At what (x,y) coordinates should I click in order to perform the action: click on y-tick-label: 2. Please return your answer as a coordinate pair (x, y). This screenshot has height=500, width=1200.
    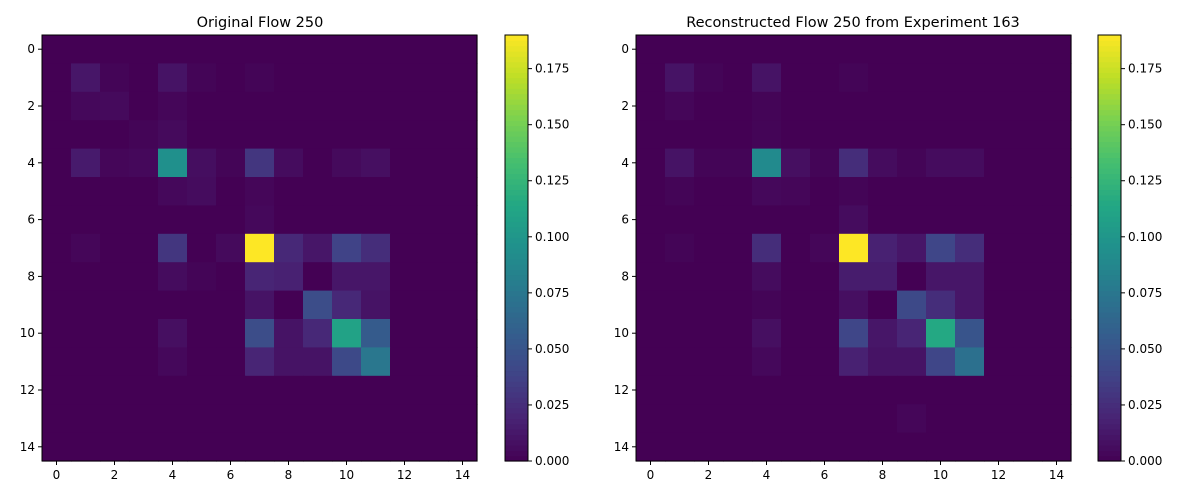
    Looking at the image, I should click on (31, 106).